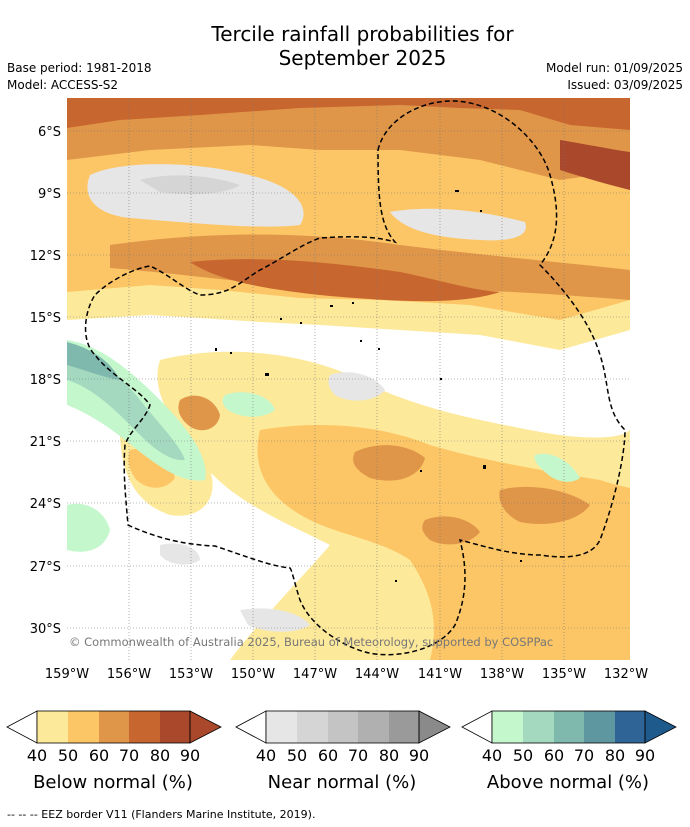 The image size is (690, 827). Describe the element at coordinates (458, 224) in the screenshot. I see `region-near-40-north-east` at that location.